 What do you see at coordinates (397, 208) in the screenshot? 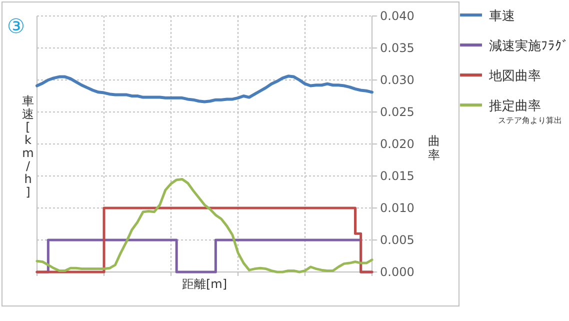
I see `y-tick-label: 0.010` at bounding box center [397, 208].